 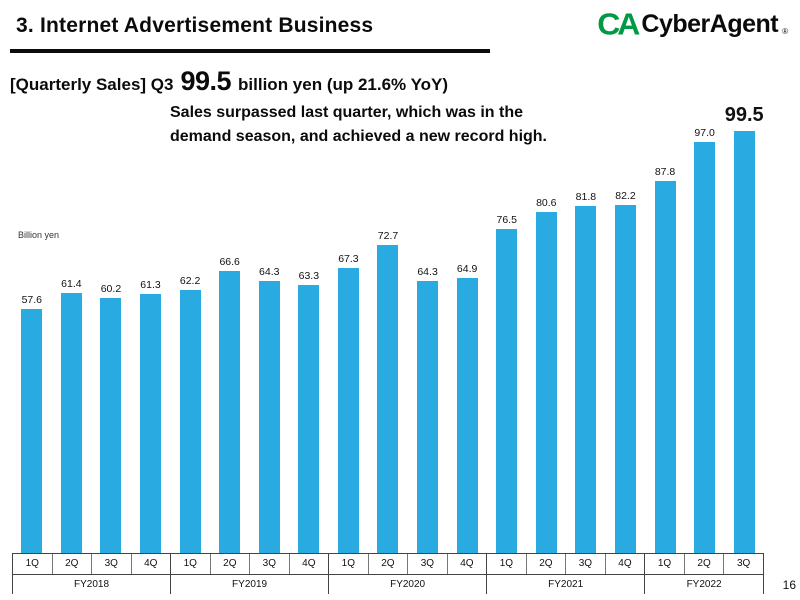 I want to click on bar-value-label: 62.2, so click(x=190, y=280).